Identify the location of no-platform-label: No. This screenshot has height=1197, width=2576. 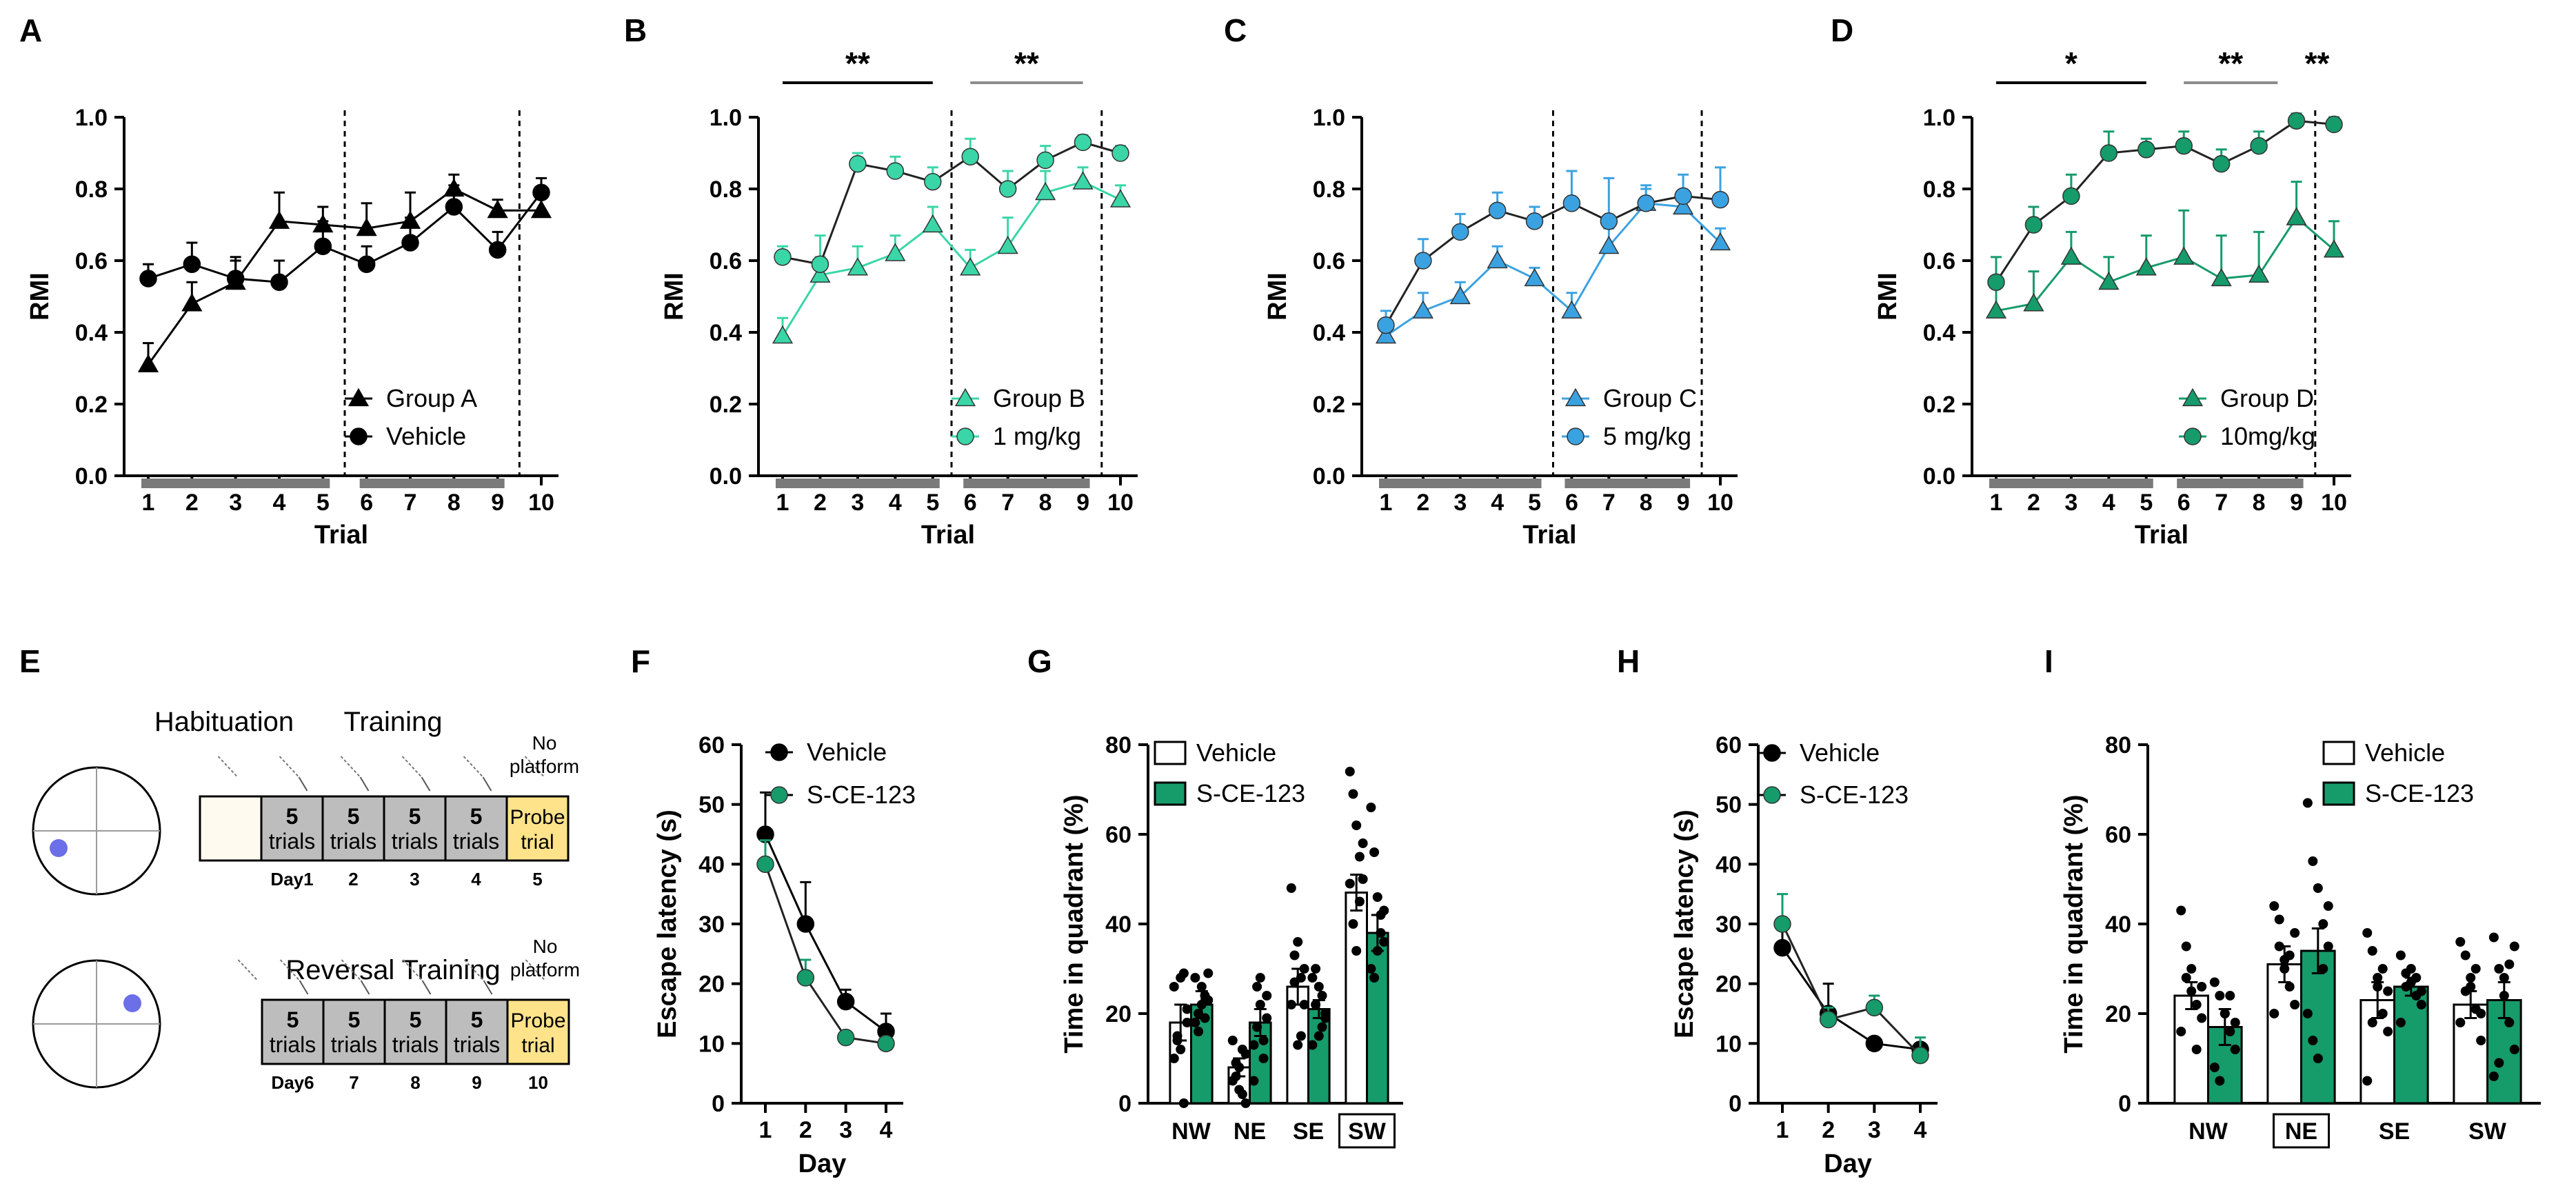
(544, 743).